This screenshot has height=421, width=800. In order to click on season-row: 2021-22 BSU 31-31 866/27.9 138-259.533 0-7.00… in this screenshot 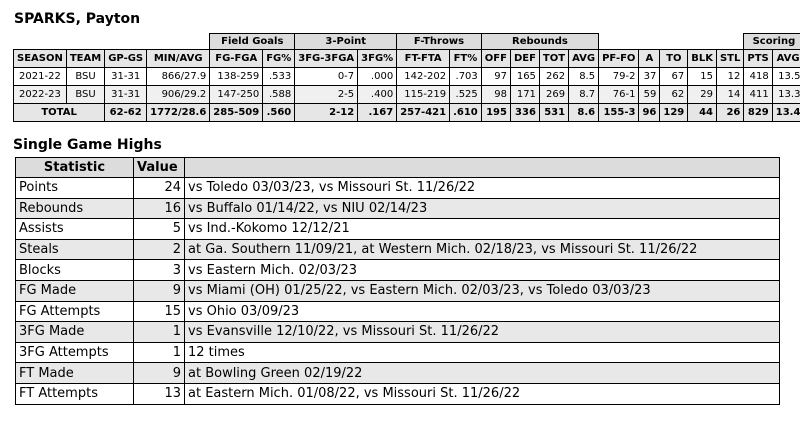, I will do `click(406, 76)`.